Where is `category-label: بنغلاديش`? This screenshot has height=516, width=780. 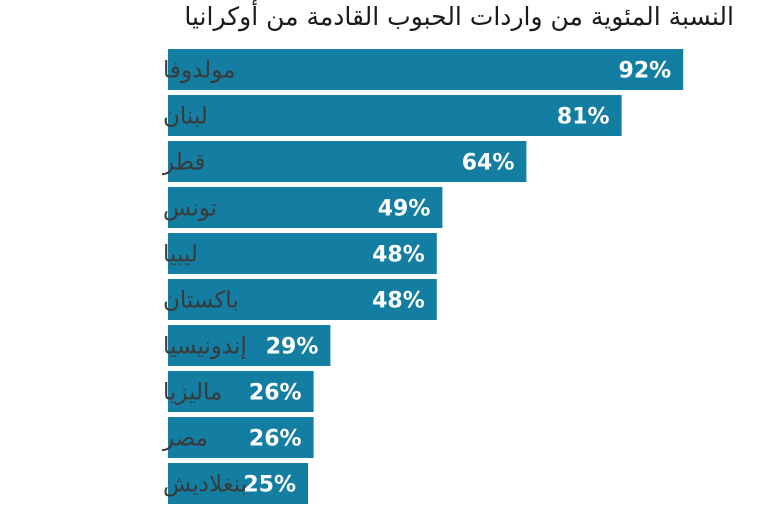
category-label: بنغلاديش is located at coordinates (205, 485).